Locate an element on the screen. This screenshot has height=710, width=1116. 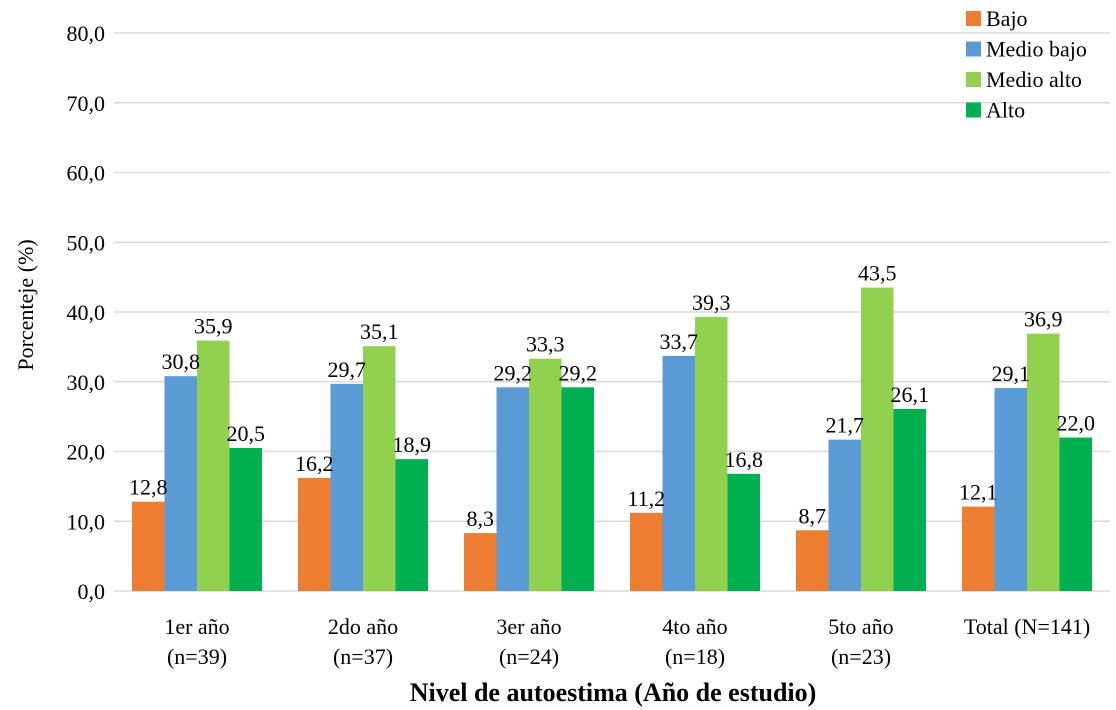
data-label: 8,3 is located at coordinates (481, 518).